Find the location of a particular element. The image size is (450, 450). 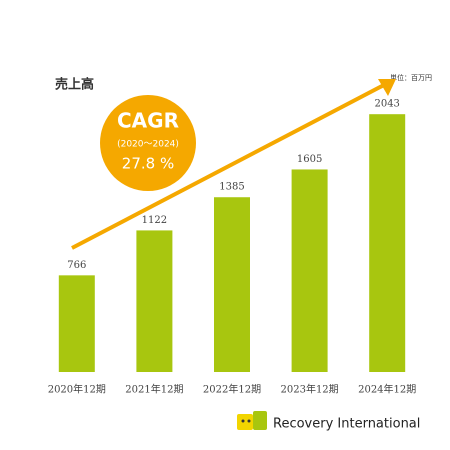

value-label: 2043 is located at coordinates (386, 104).